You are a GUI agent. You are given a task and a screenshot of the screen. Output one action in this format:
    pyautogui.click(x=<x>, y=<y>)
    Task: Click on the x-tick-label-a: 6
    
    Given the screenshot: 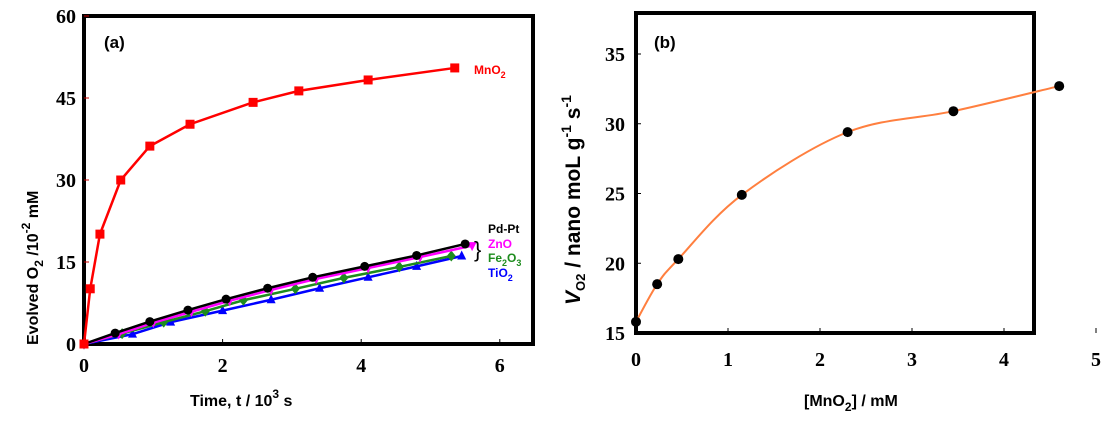 What is the action you would take?
    pyautogui.click(x=500, y=366)
    